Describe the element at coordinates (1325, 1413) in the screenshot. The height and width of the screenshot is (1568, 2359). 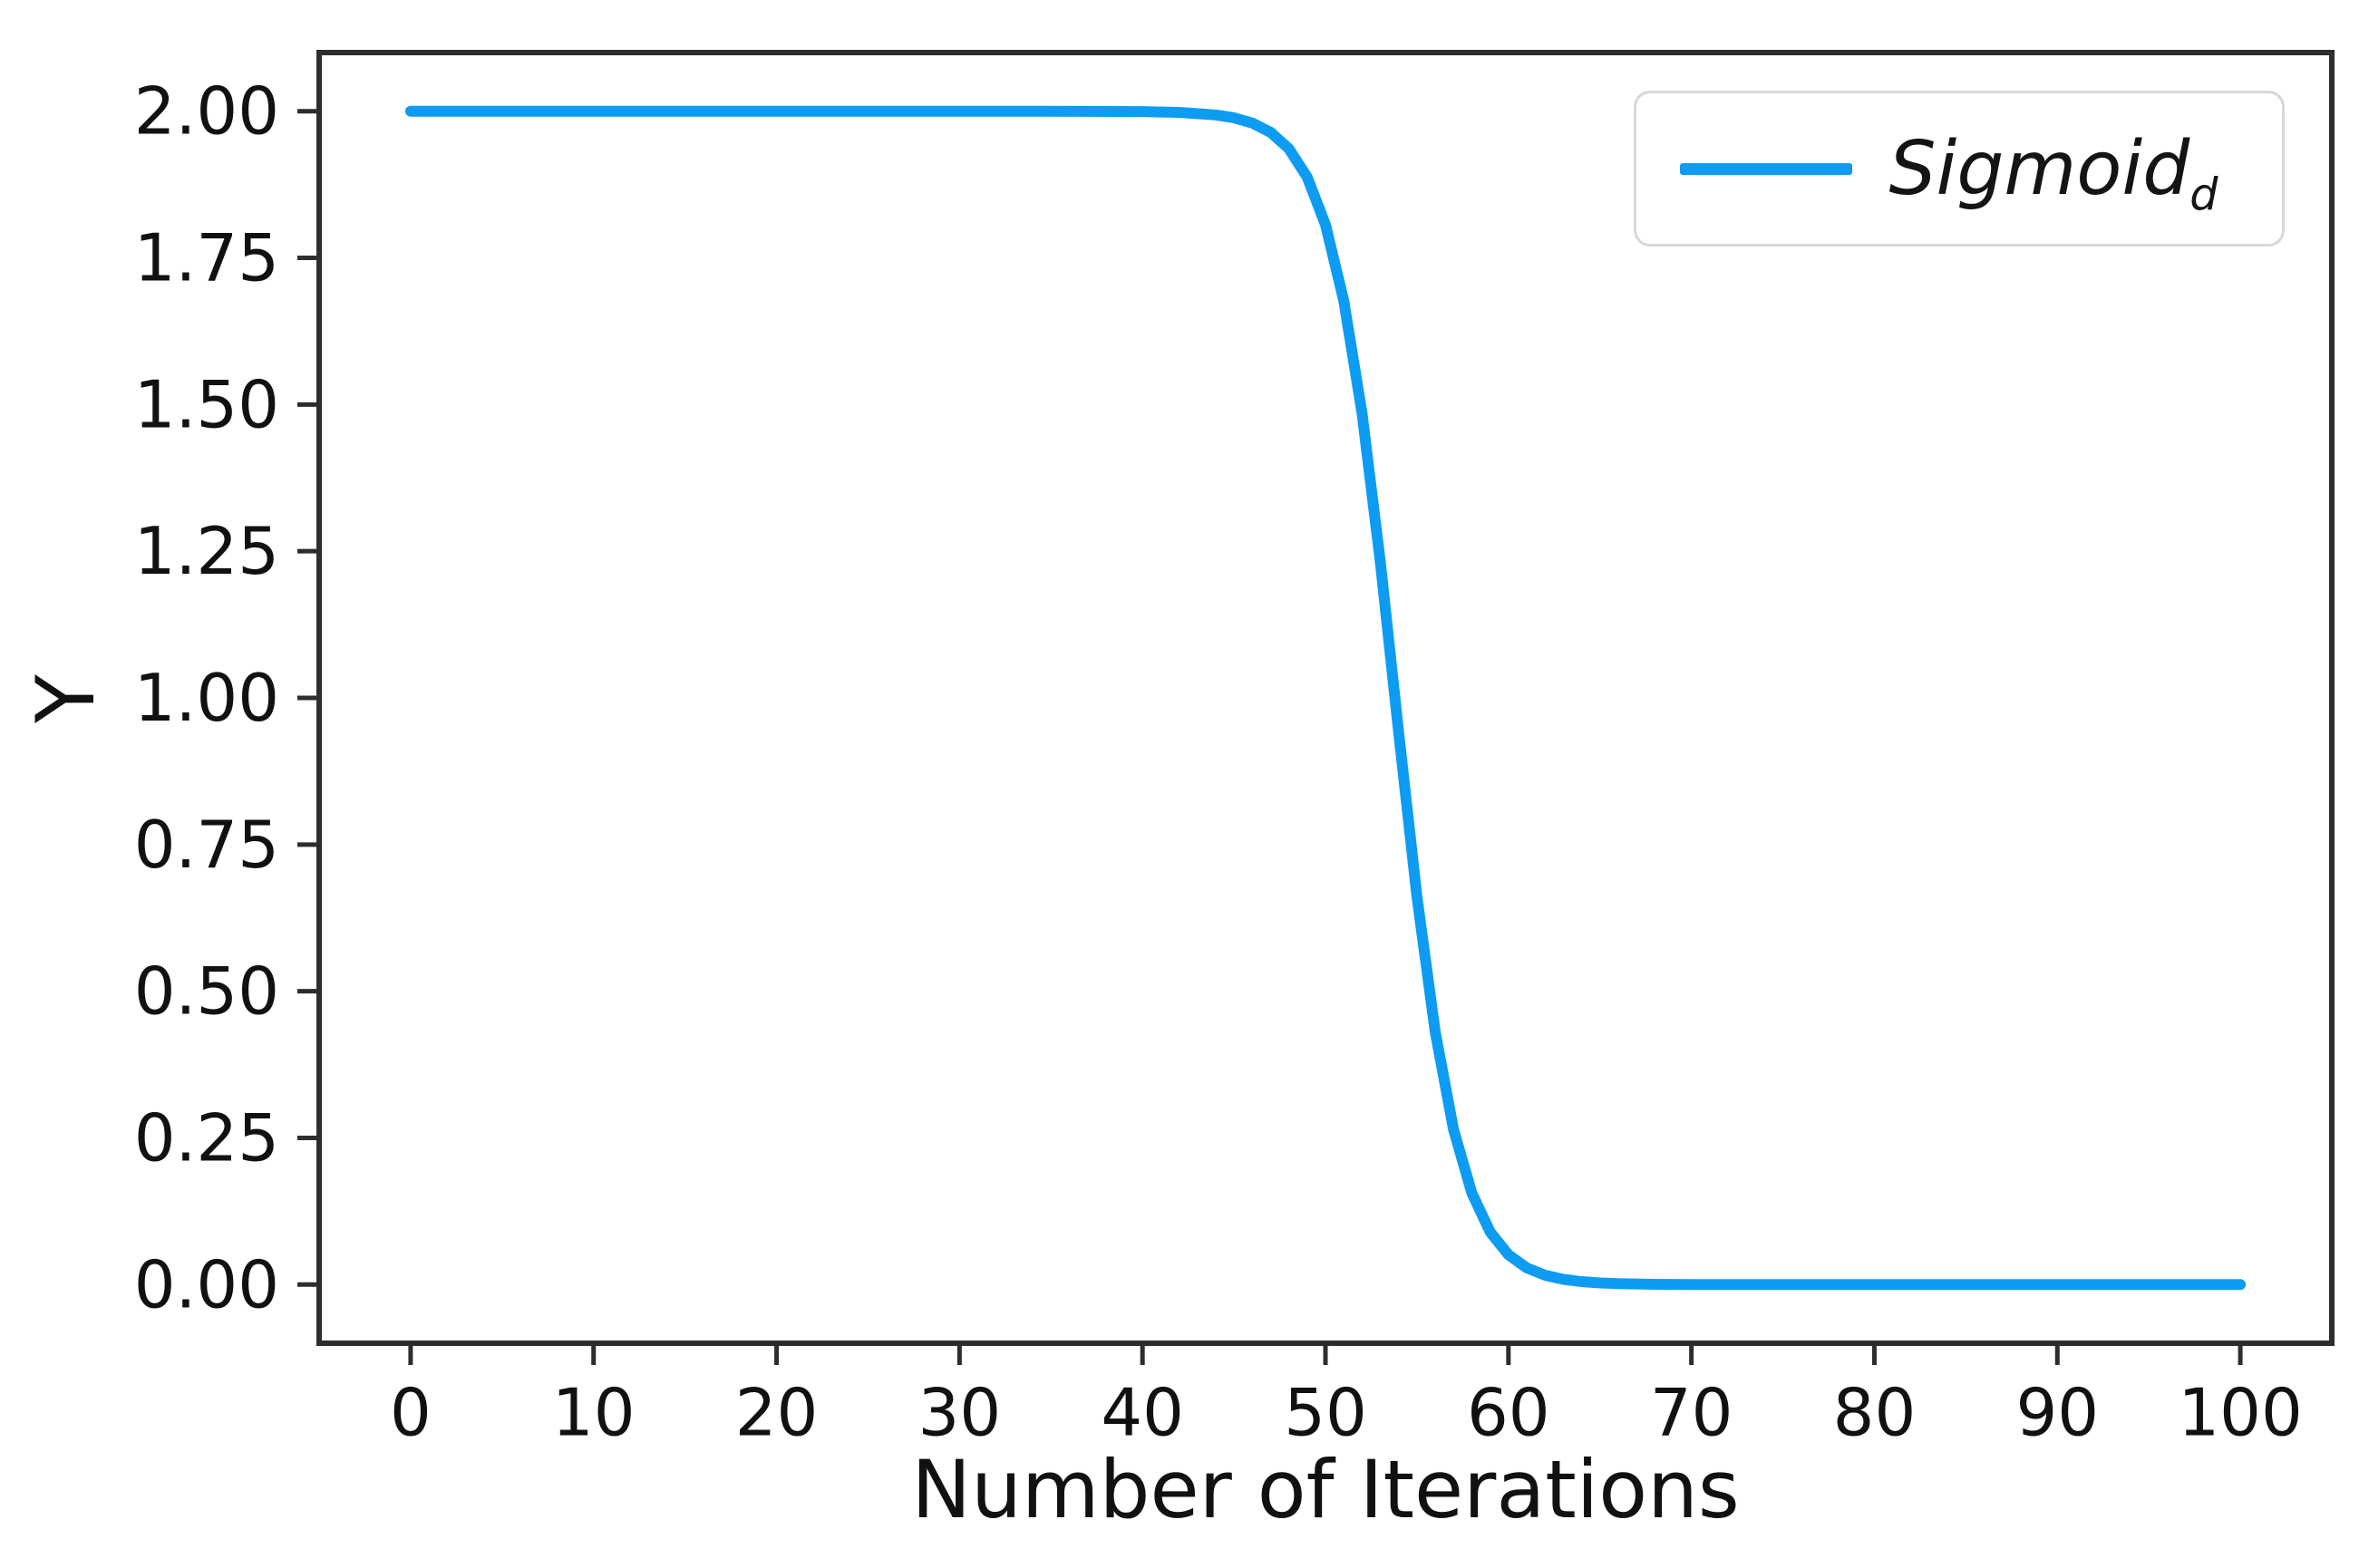
I see `x-tick-label: 50` at that location.